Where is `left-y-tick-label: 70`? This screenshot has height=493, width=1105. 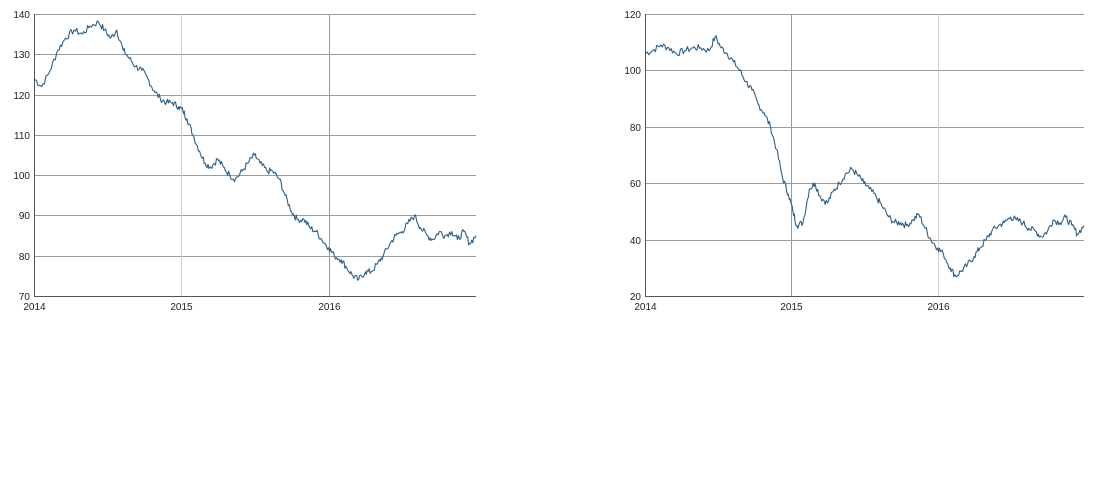
left-y-tick-label: 70 is located at coordinates (25, 297).